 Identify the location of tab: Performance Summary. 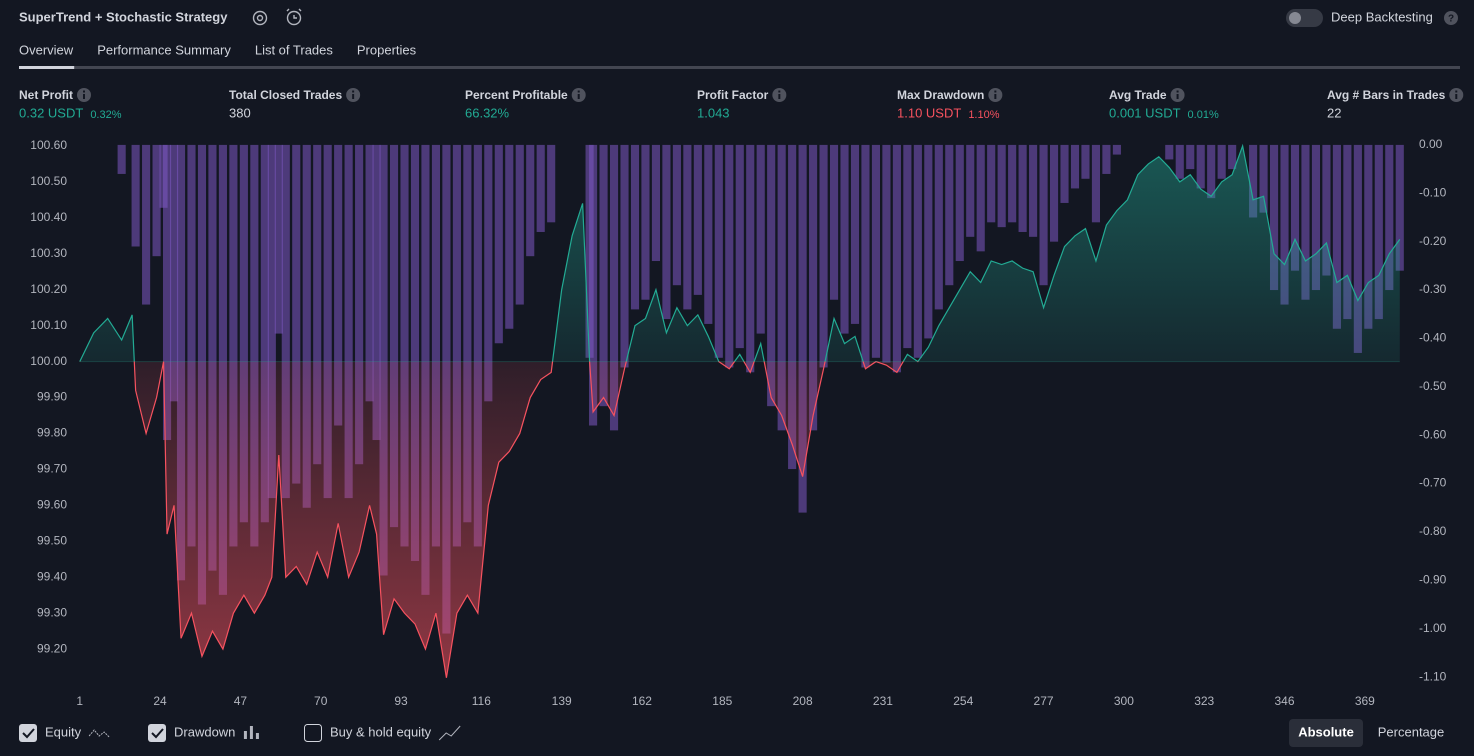
(164, 49).